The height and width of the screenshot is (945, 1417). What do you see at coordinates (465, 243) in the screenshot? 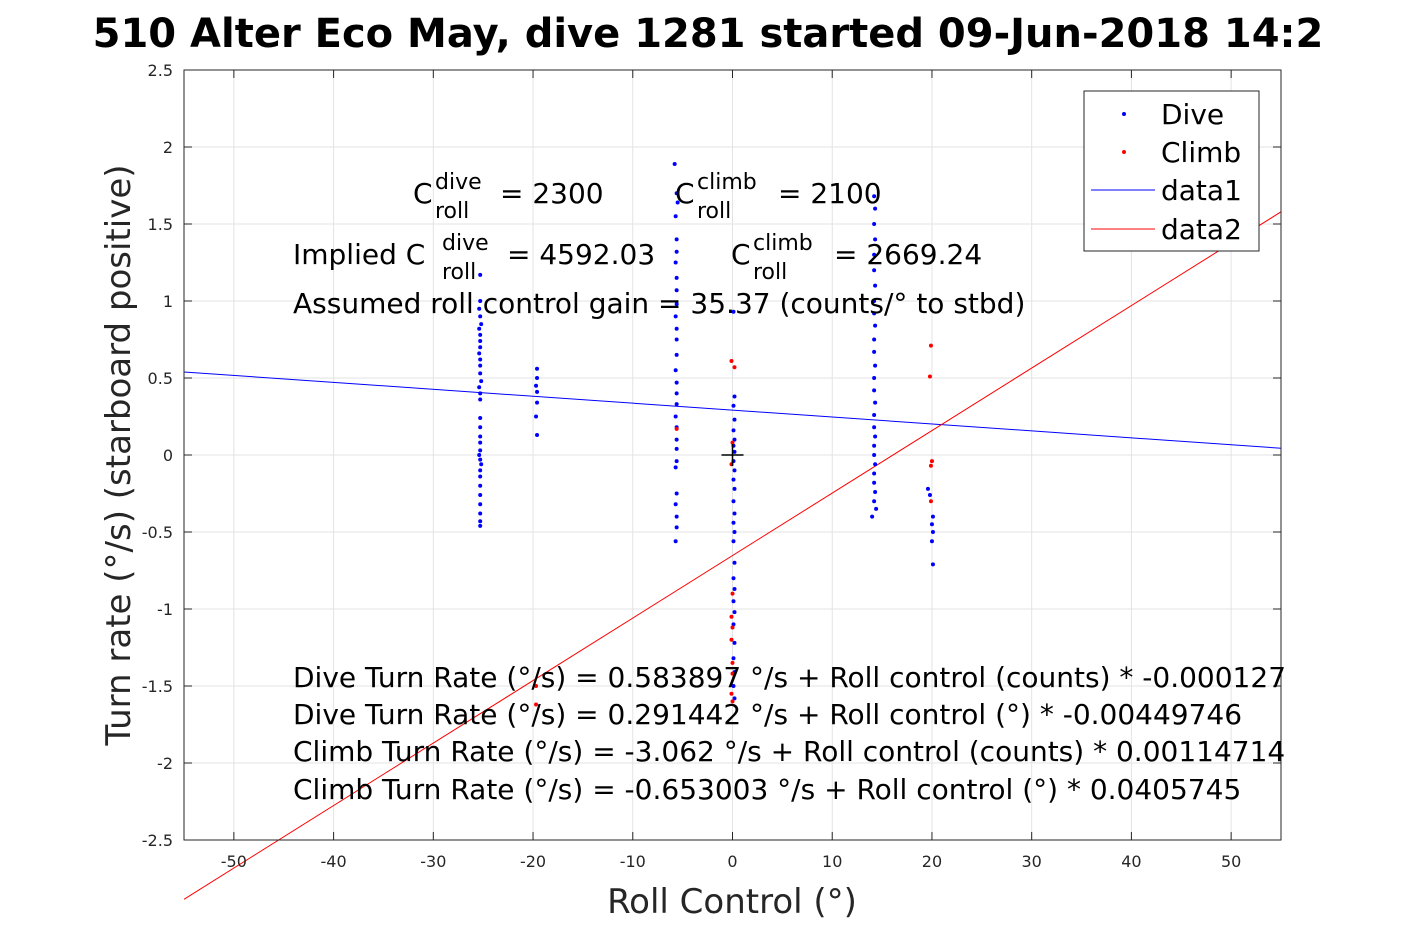
I see `implied-dive-sup: dive` at bounding box center [465, 243].